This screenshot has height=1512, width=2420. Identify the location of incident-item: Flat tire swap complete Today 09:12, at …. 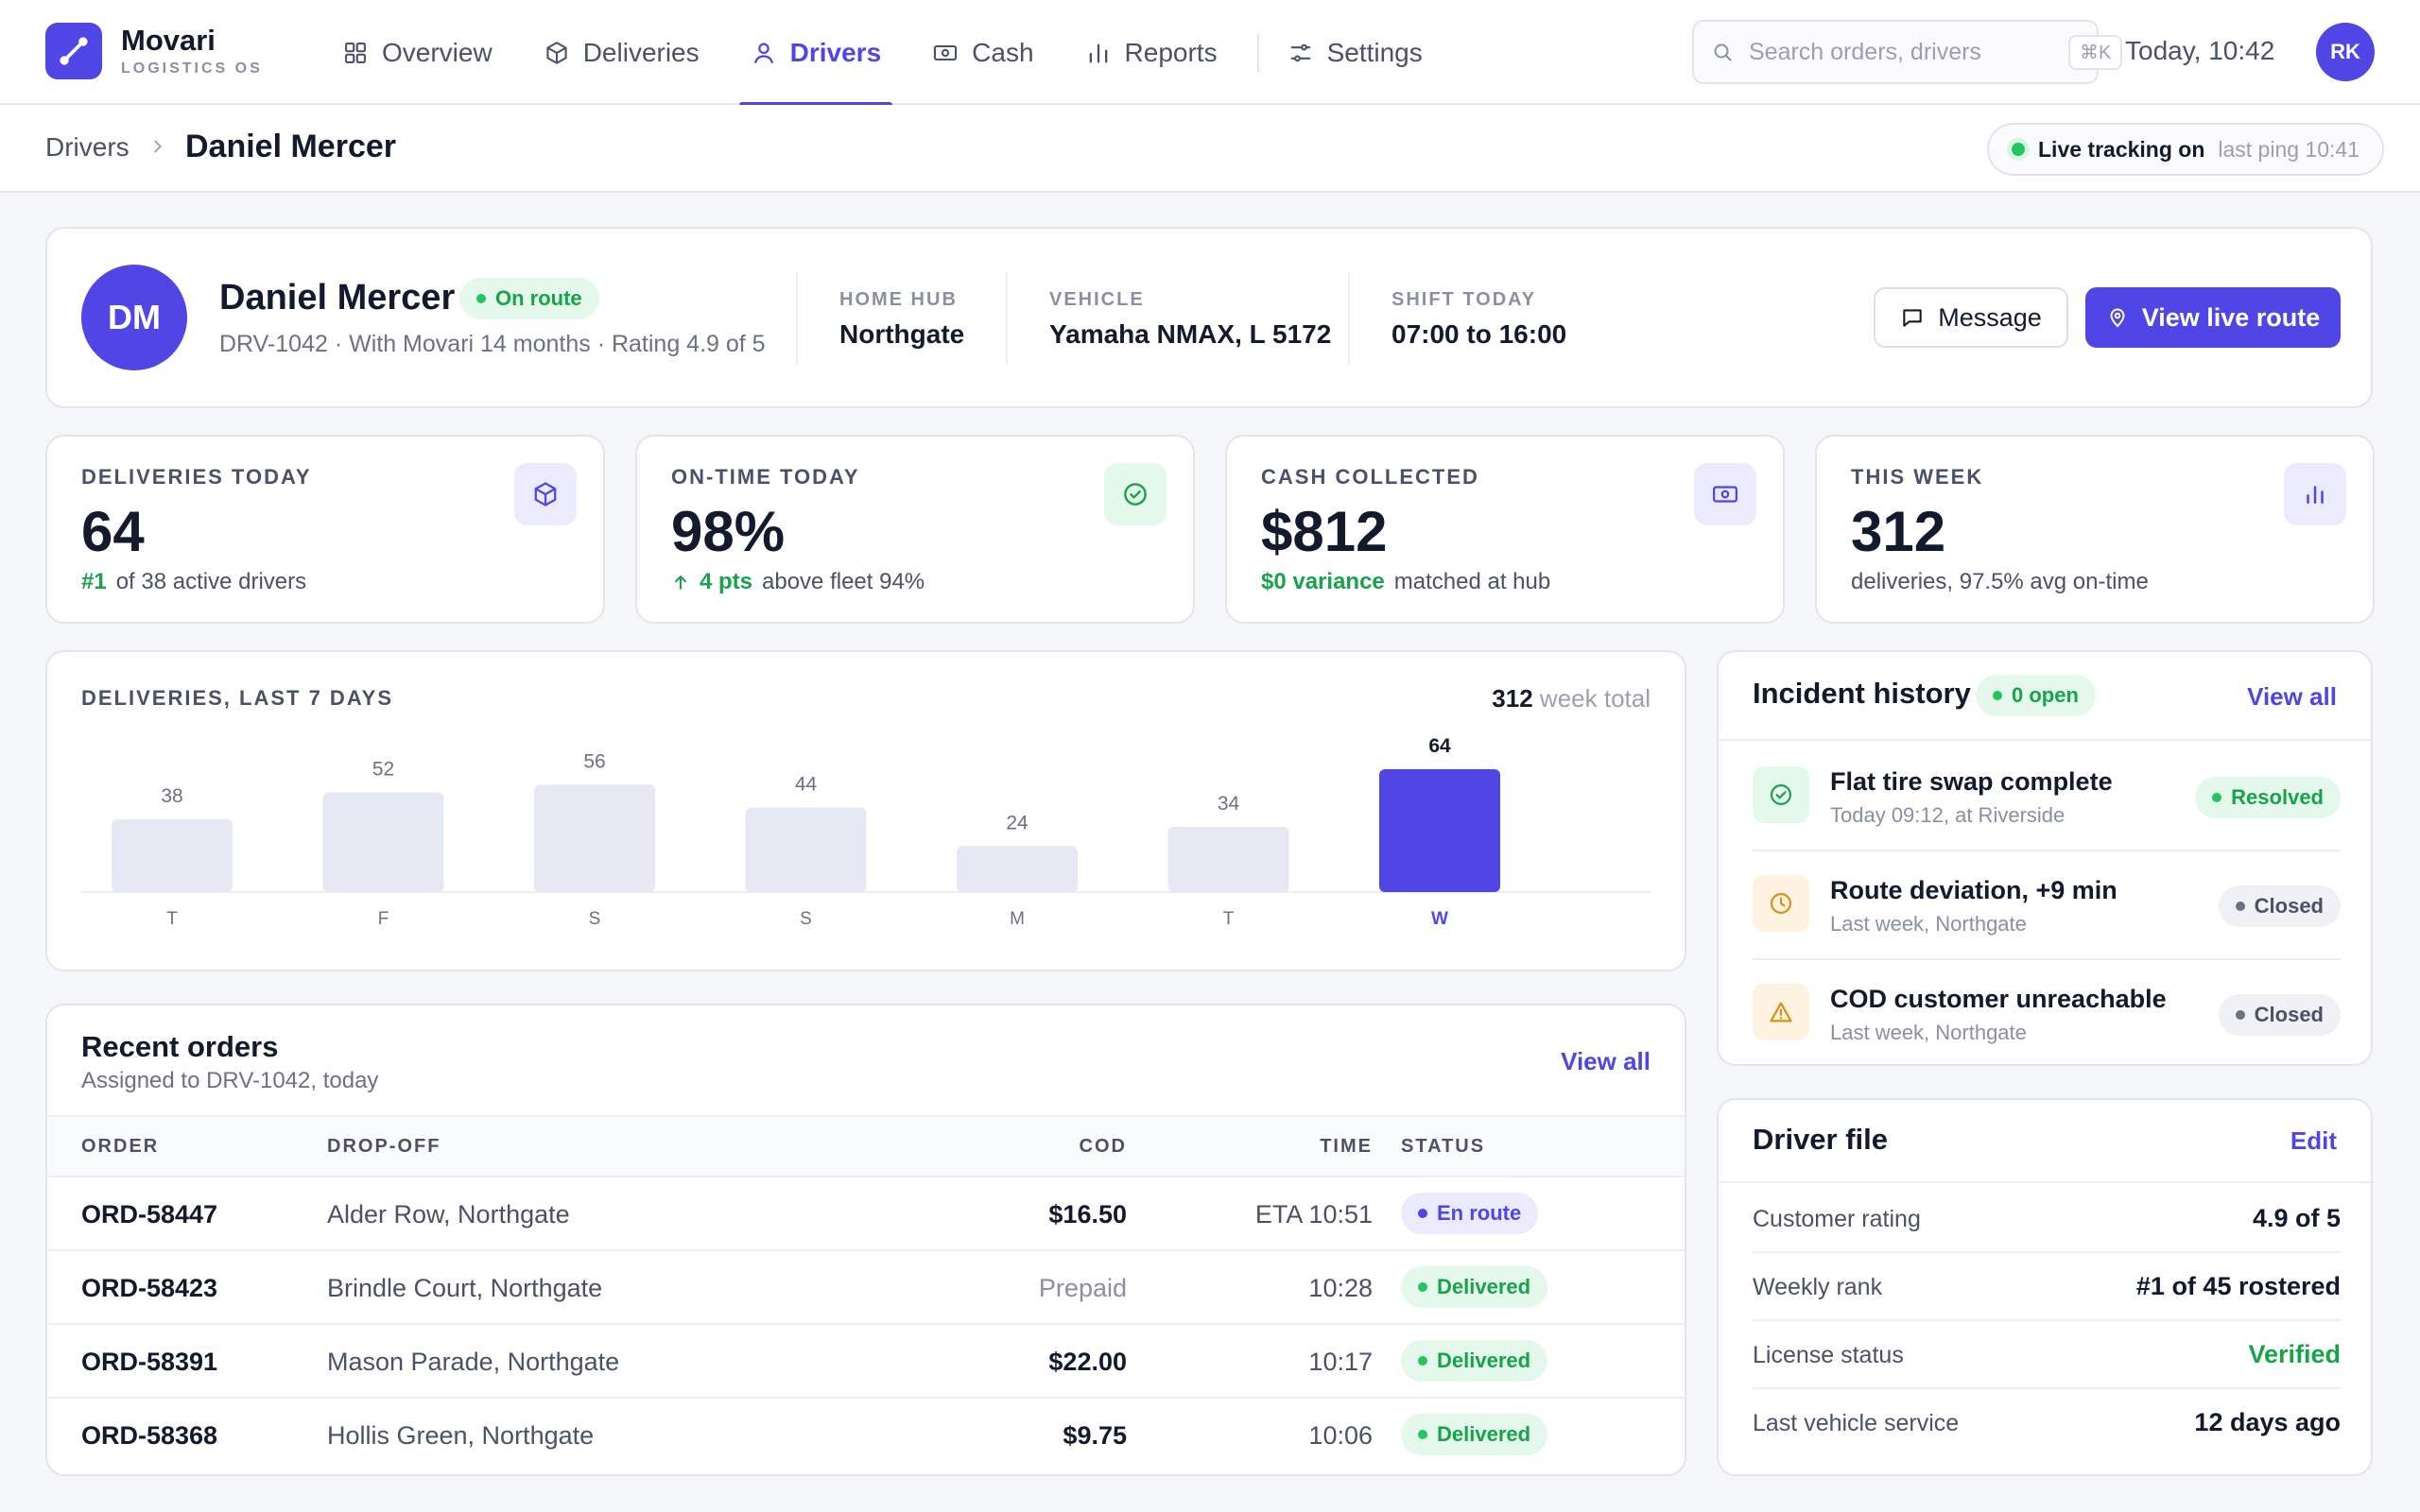
(2047, 797).